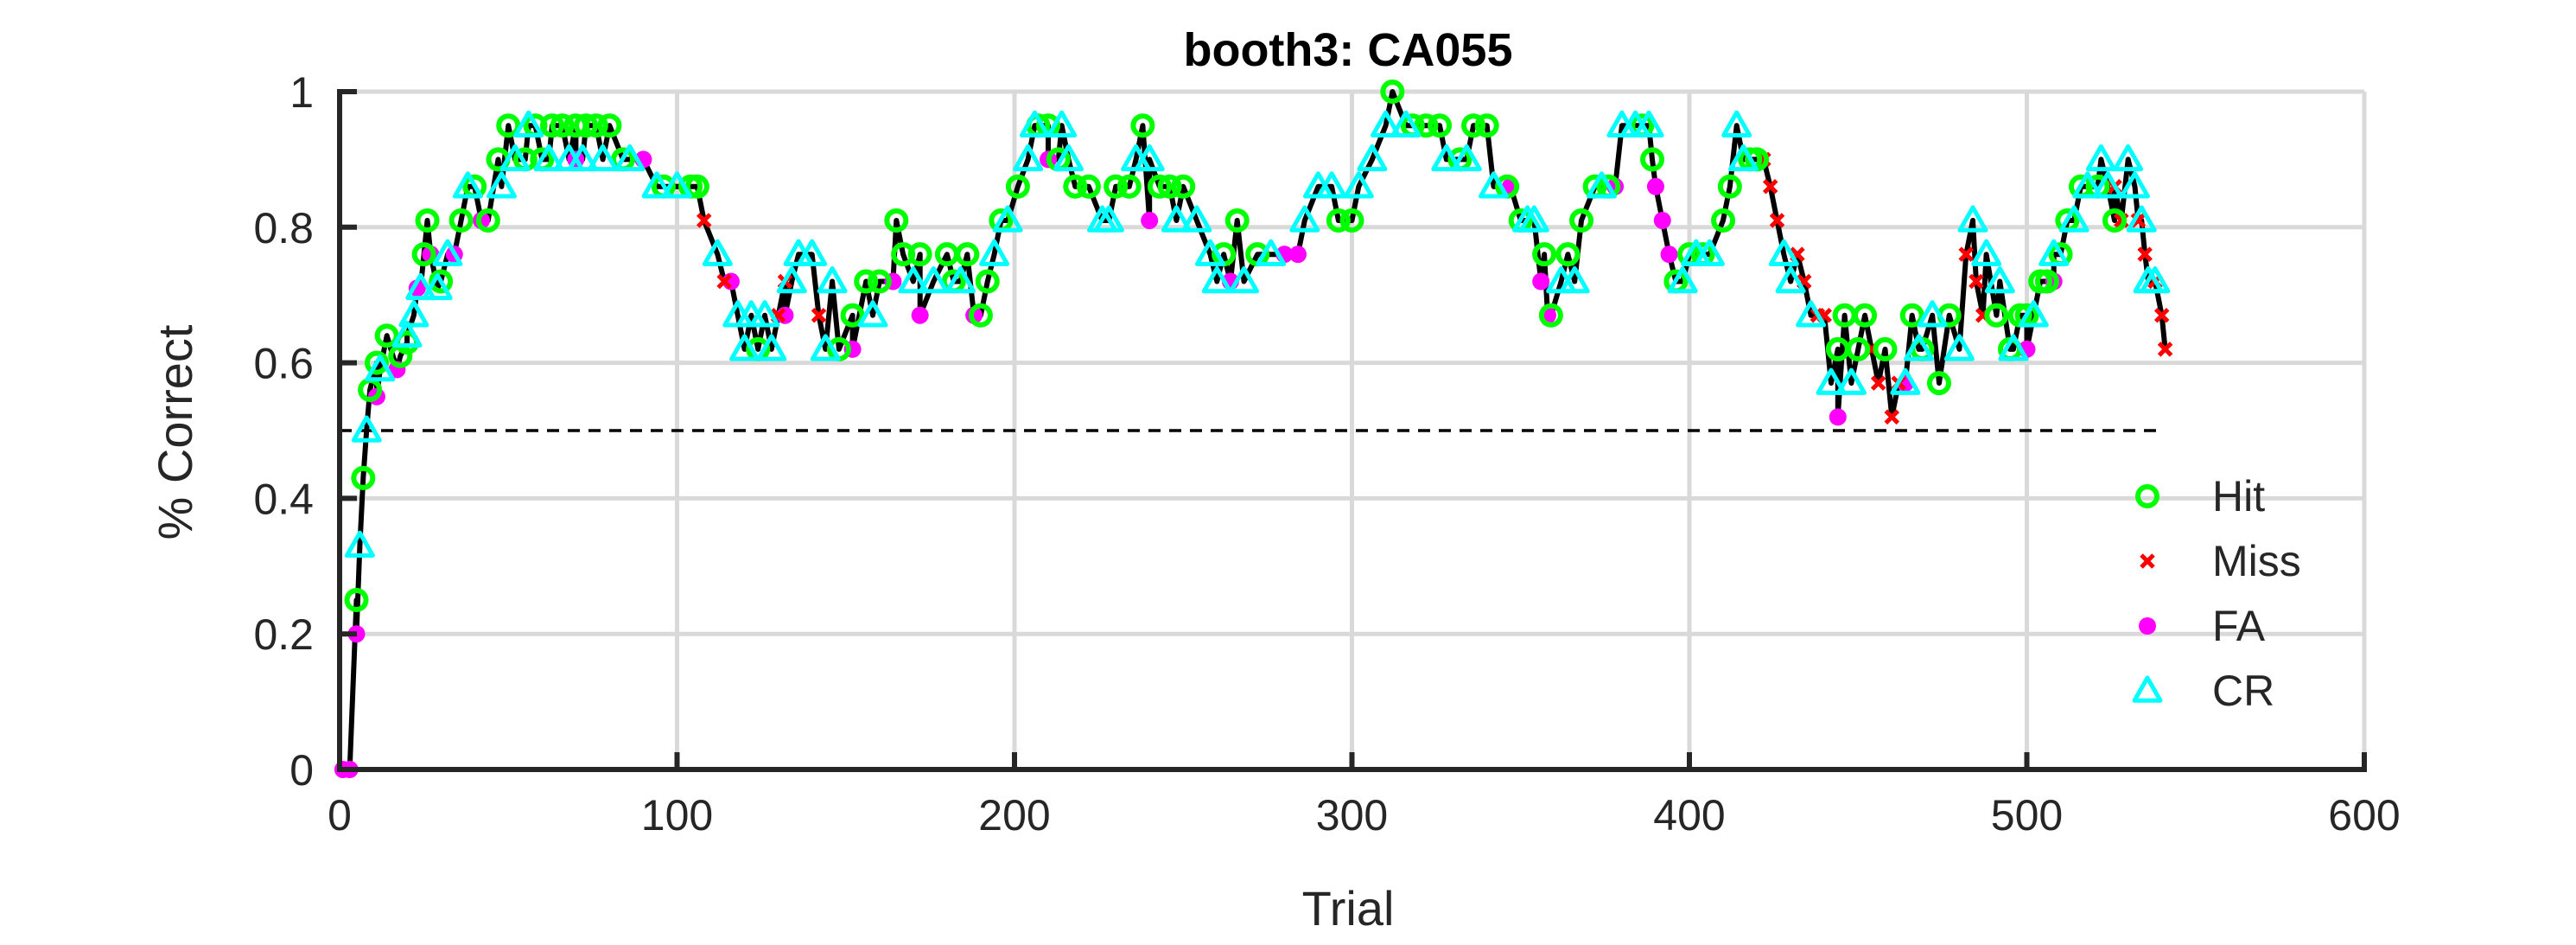 The height and width of the screenshot is (945, 2576). What do you see at coordinates (2257, 561) in the screenshot?
I see `legend-label-miss: Miss` at bounding box center [2257, 561].